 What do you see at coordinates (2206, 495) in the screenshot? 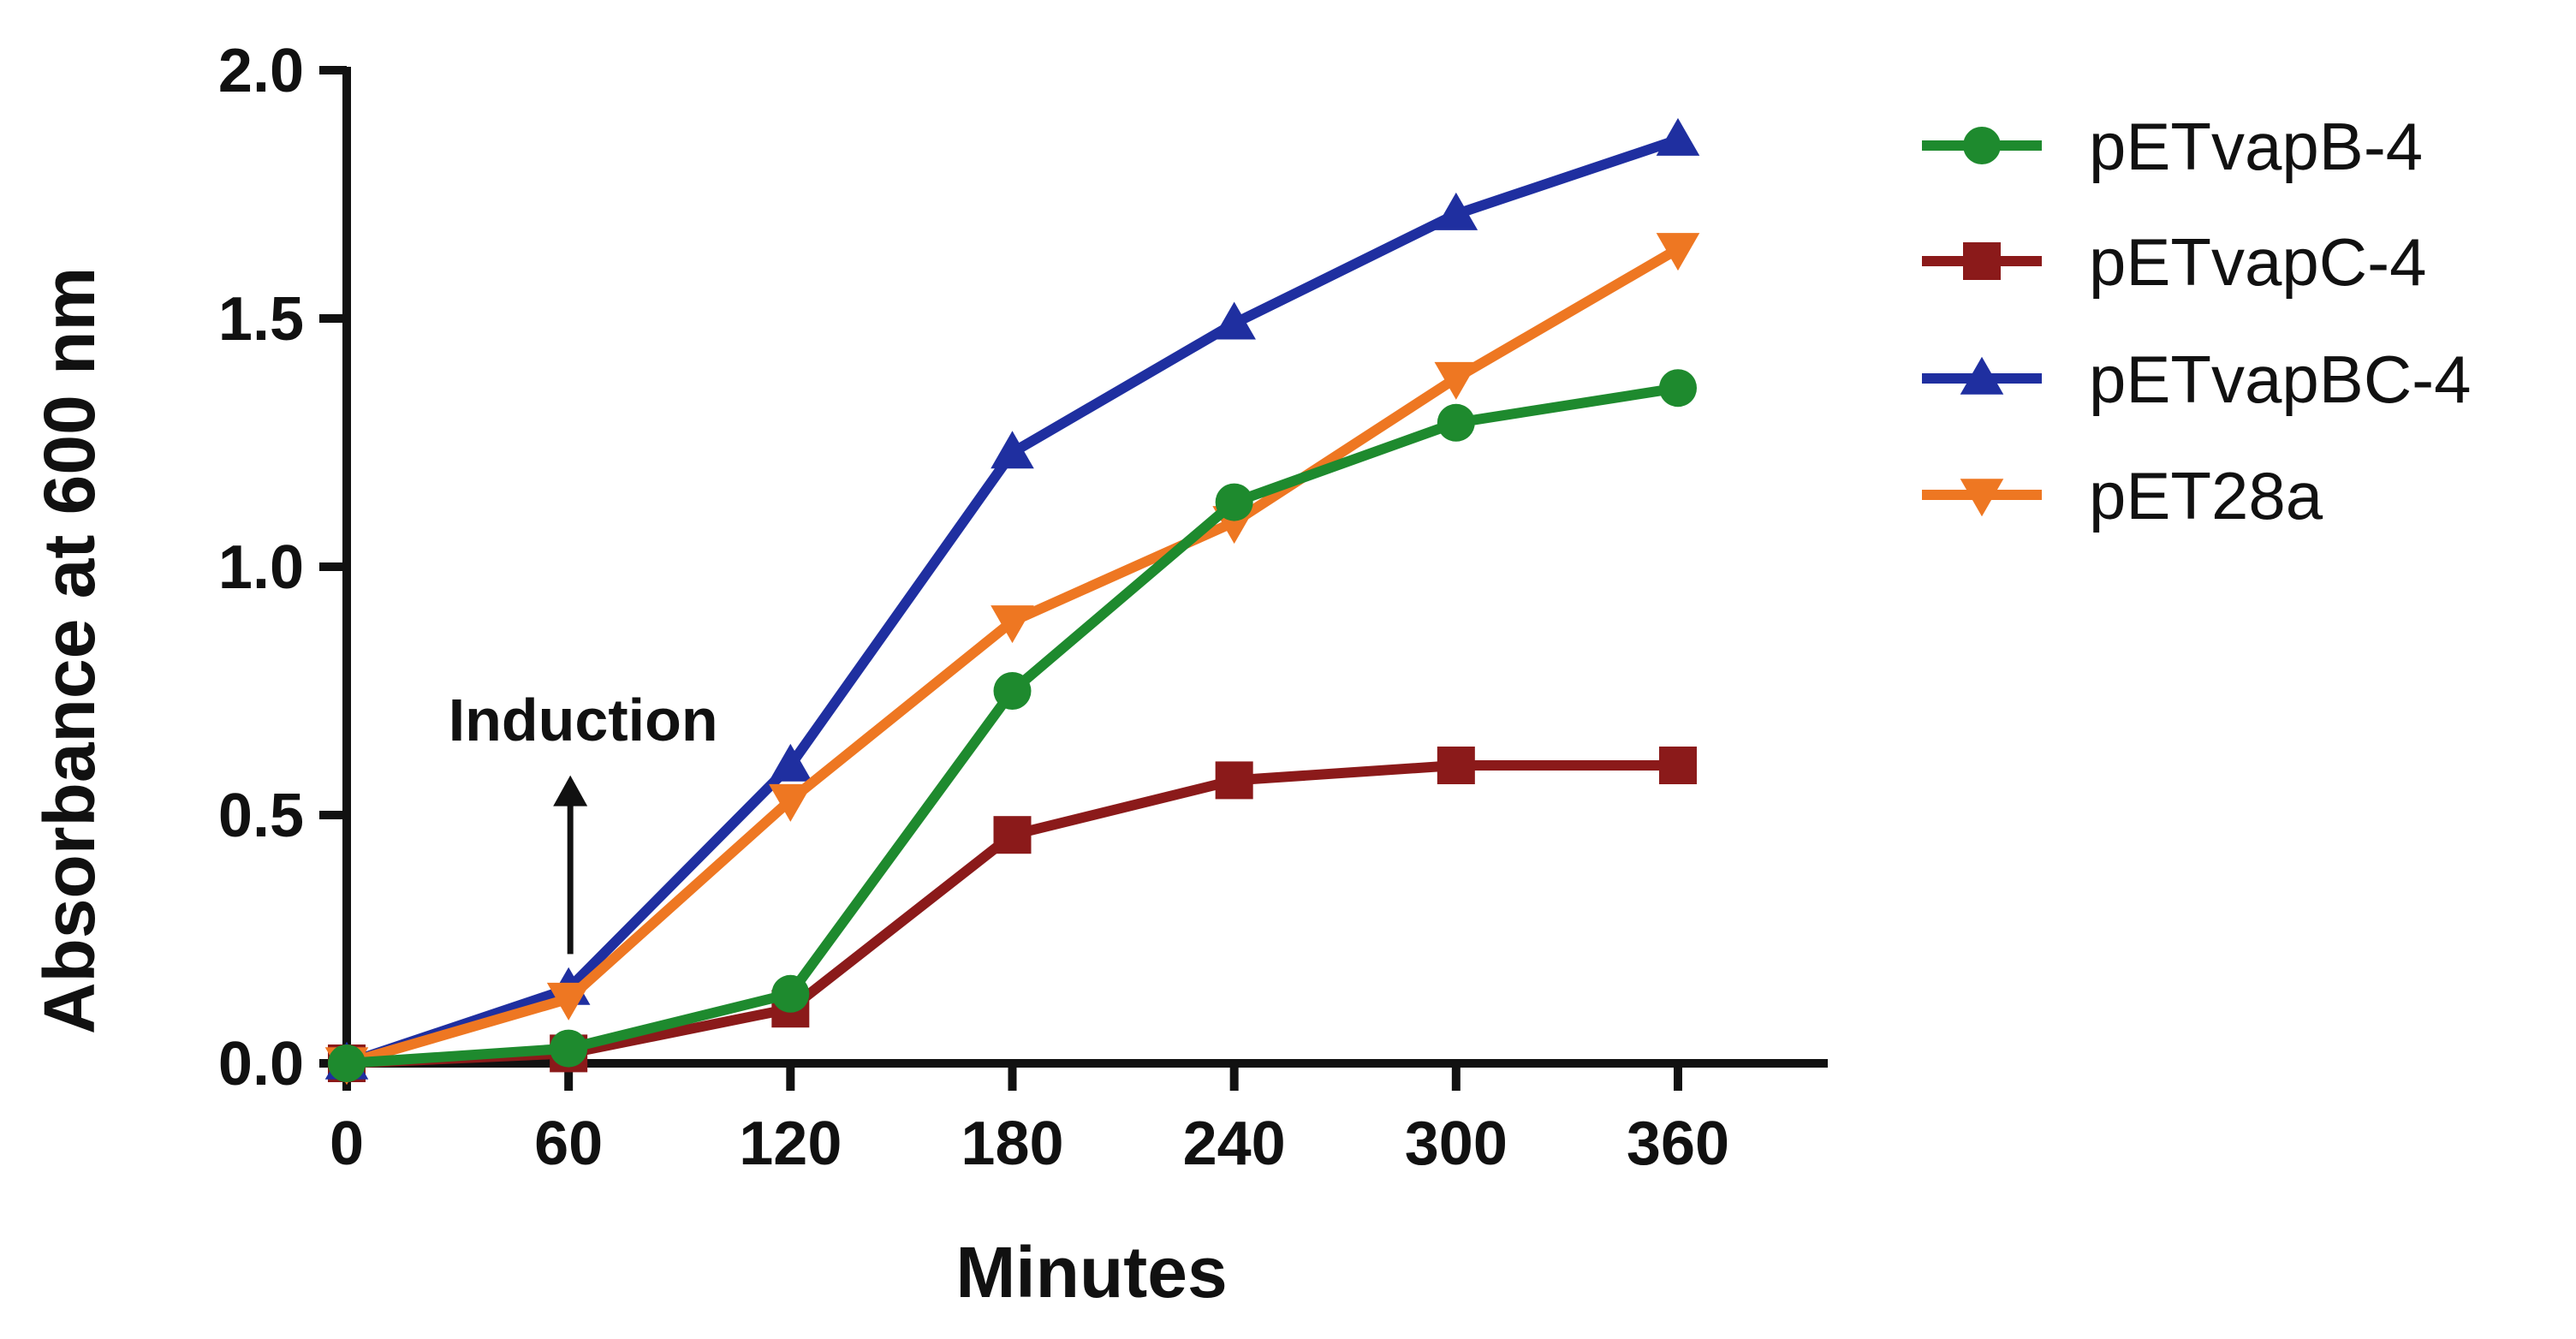
I see `legend-label: pET28a` at bounding box center [2206, 495].